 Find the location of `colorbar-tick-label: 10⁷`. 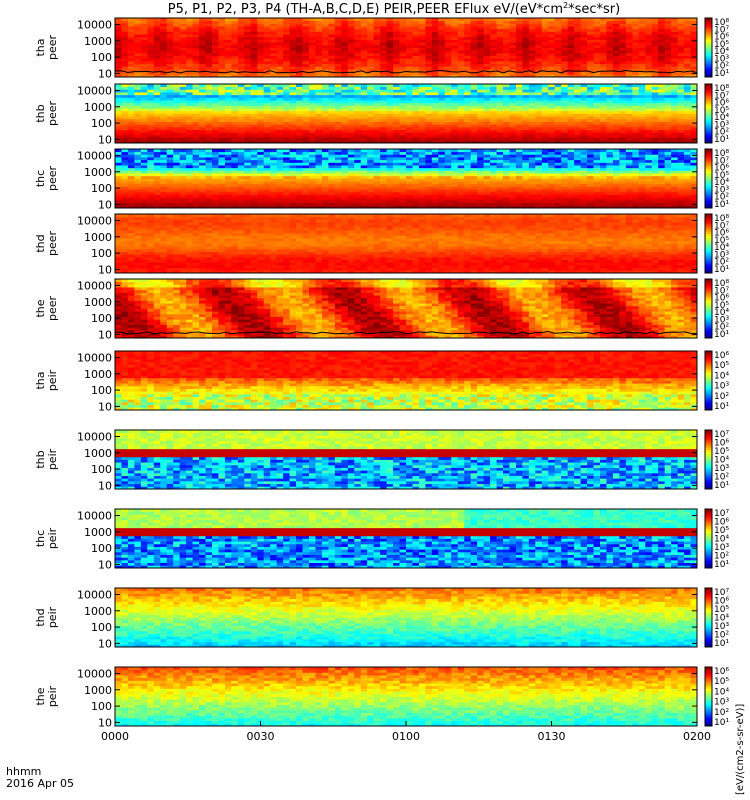

colorbar-tick-label: 10⁷ is located at coordinates (721, 30).